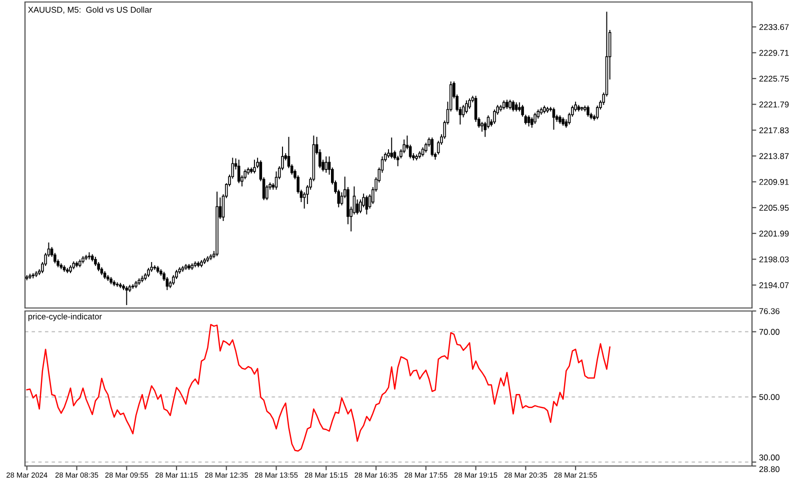  Describe the element at coordinates (774, 207) in the screenshot. I see `y-tick-label: 2205.95` at that location.